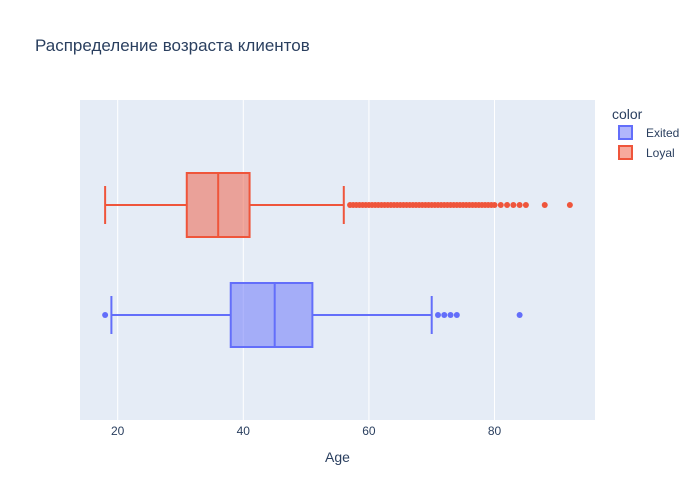 Image resolution: width=700 pixels, height=500 pixels. I want to click on exited-iqr-box, so click(271, 315).